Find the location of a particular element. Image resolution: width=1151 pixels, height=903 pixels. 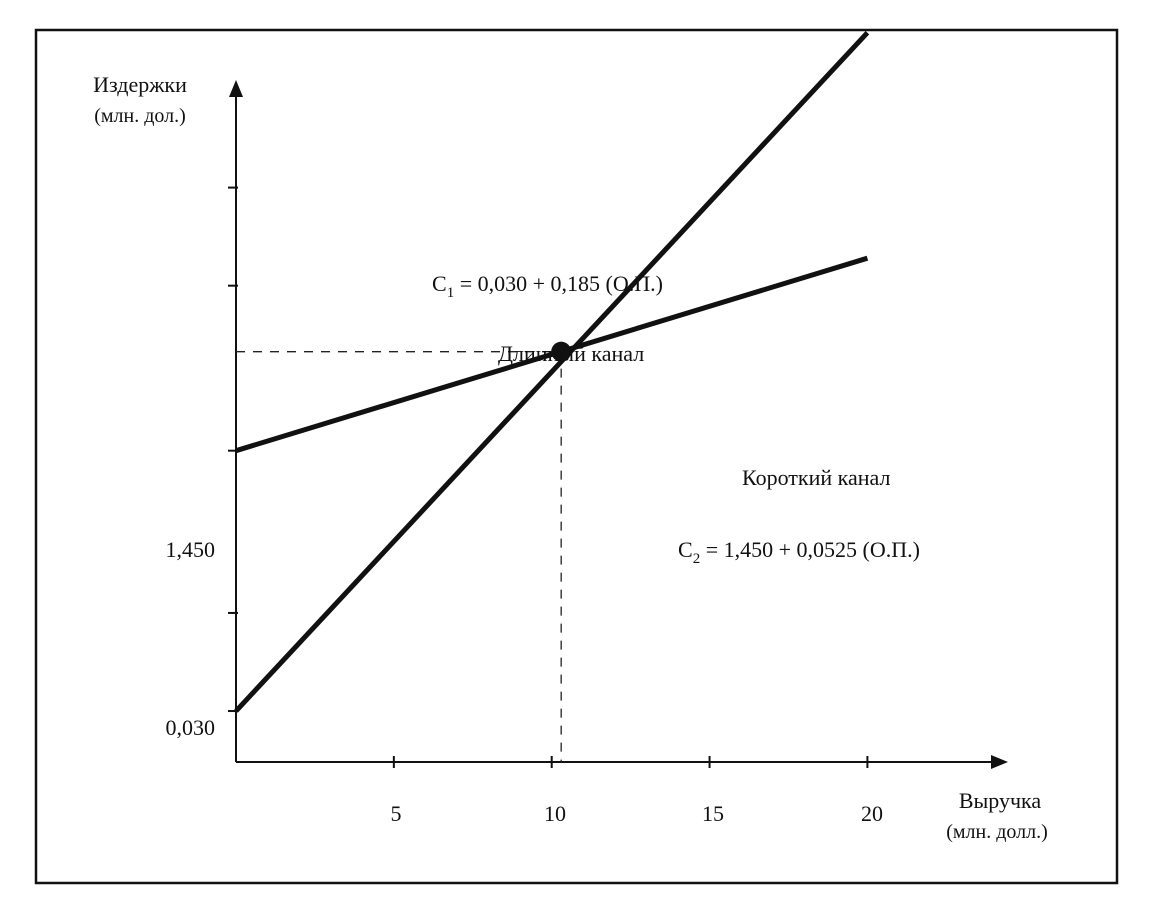

x-axis-arrow is located at coordinates (999, 762).